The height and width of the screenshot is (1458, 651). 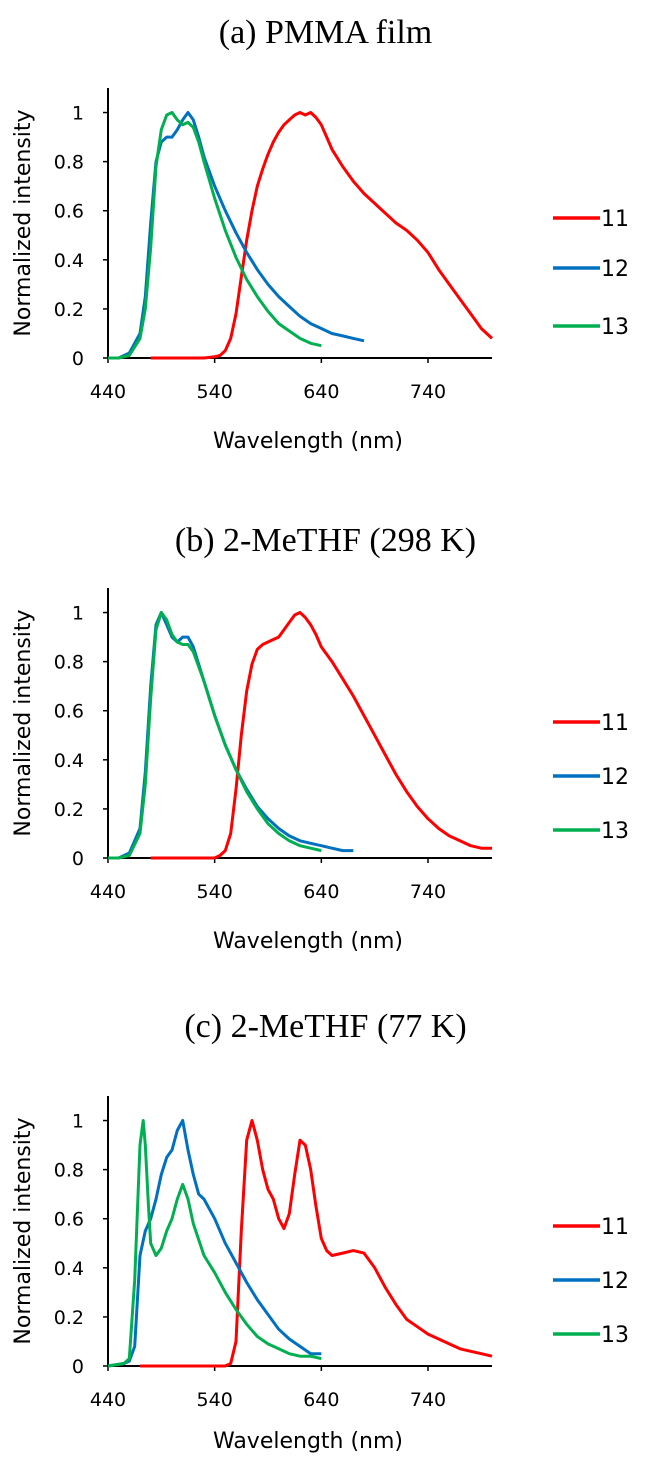 I want to click on chart-title: (a) PMMA film, so click(x=325, y=32).